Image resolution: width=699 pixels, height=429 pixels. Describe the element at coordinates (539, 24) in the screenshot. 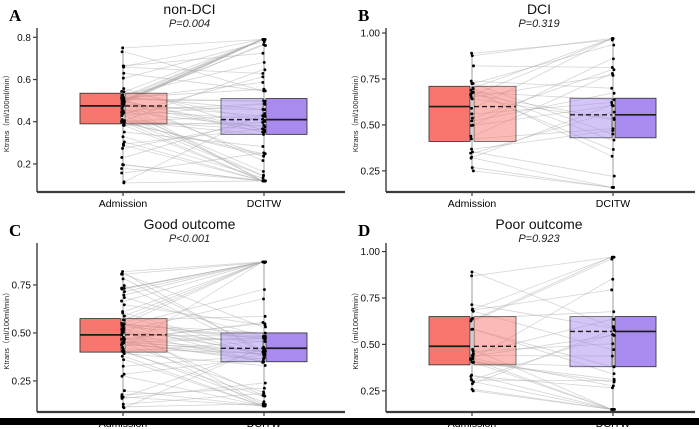

I see `panel-p-value-dci: P=0.319` at that location.